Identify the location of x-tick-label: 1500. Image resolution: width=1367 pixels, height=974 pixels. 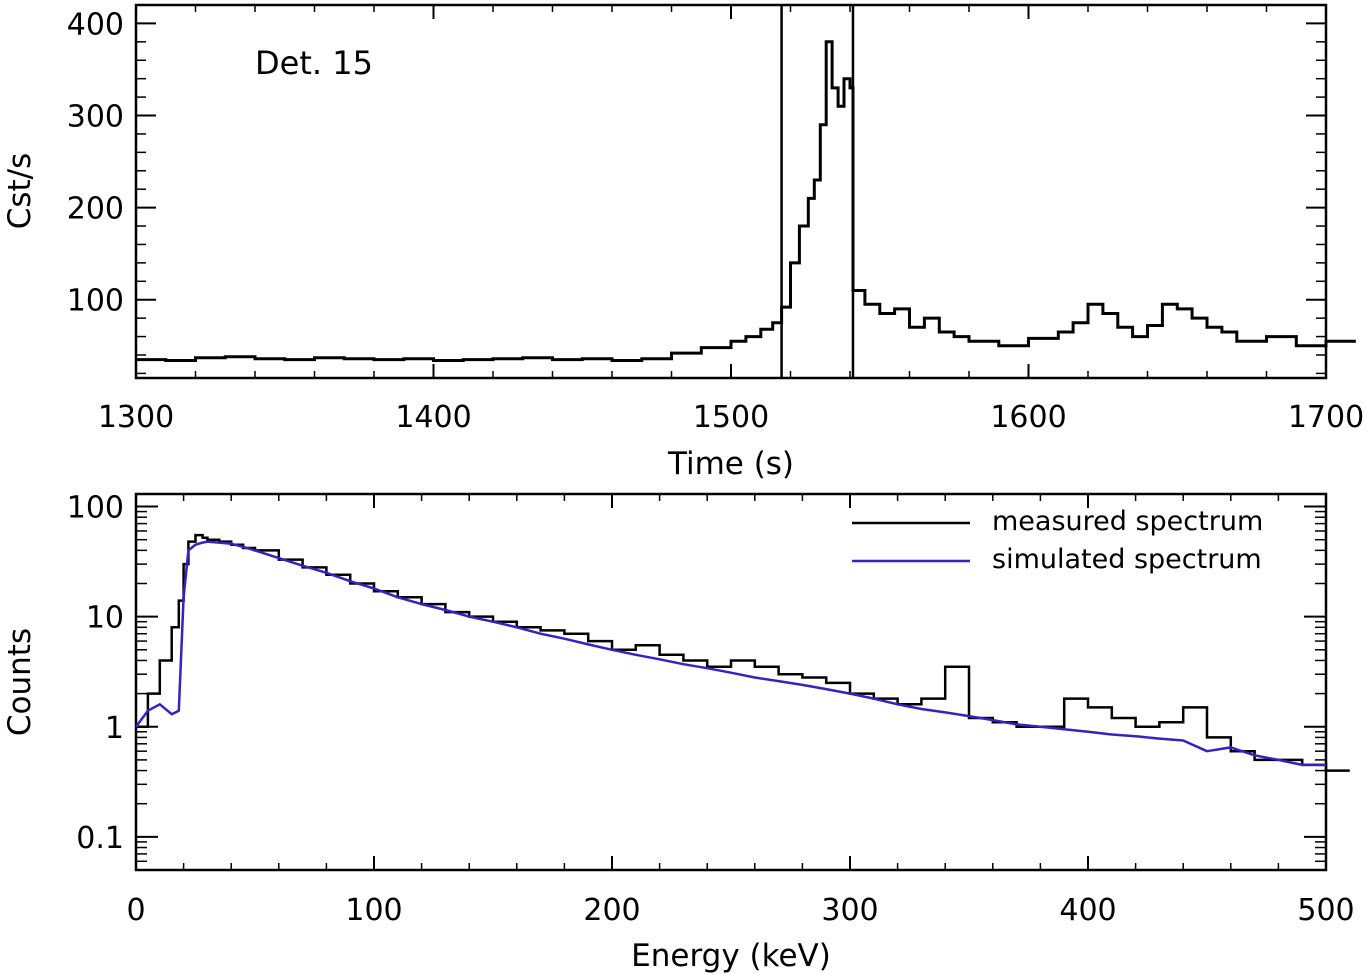
(731, 417).